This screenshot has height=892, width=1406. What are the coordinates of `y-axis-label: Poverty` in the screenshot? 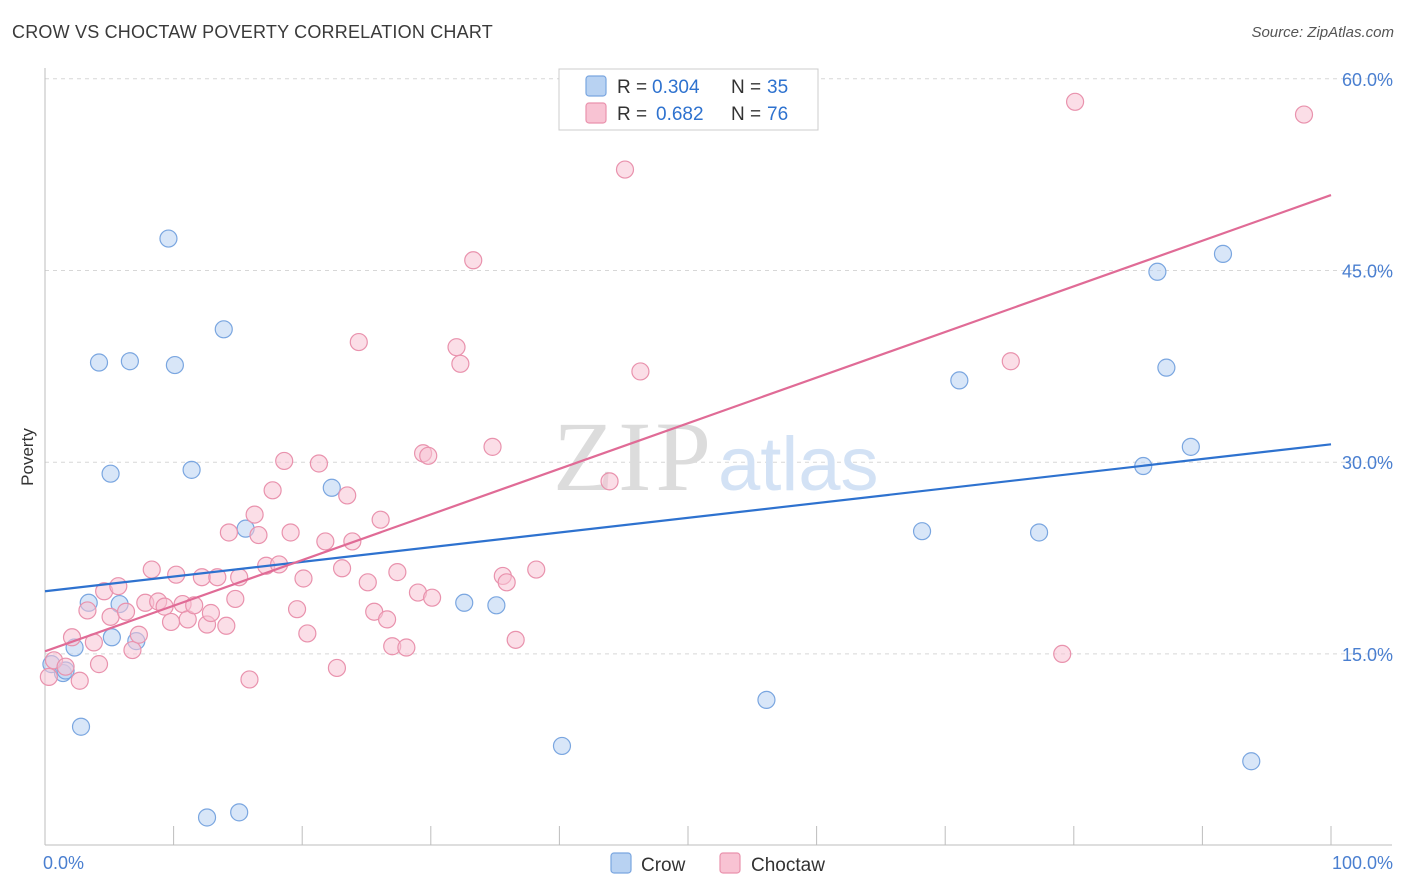 It's located at (27, 457).